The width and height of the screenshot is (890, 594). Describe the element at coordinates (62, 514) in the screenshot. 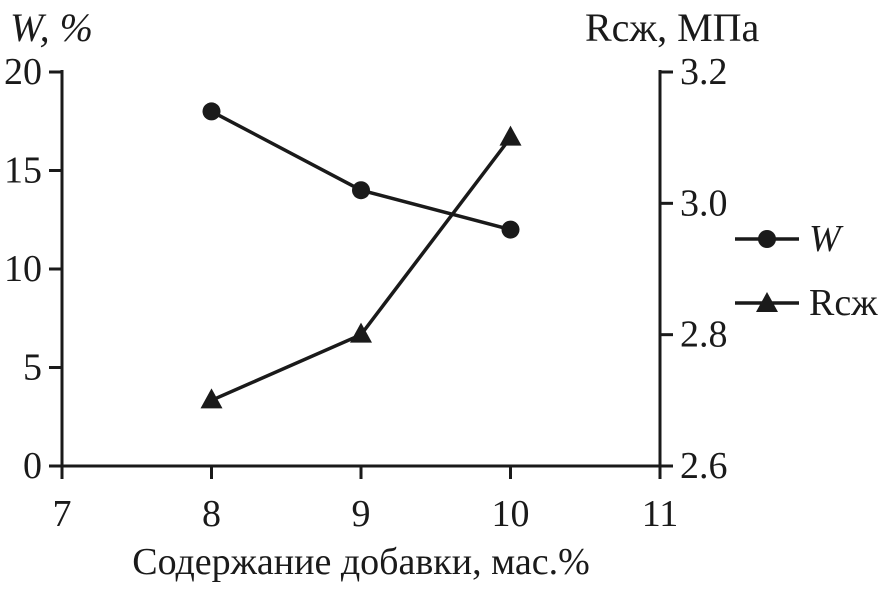

I see `x-axis-tick-label: 7` at that location.